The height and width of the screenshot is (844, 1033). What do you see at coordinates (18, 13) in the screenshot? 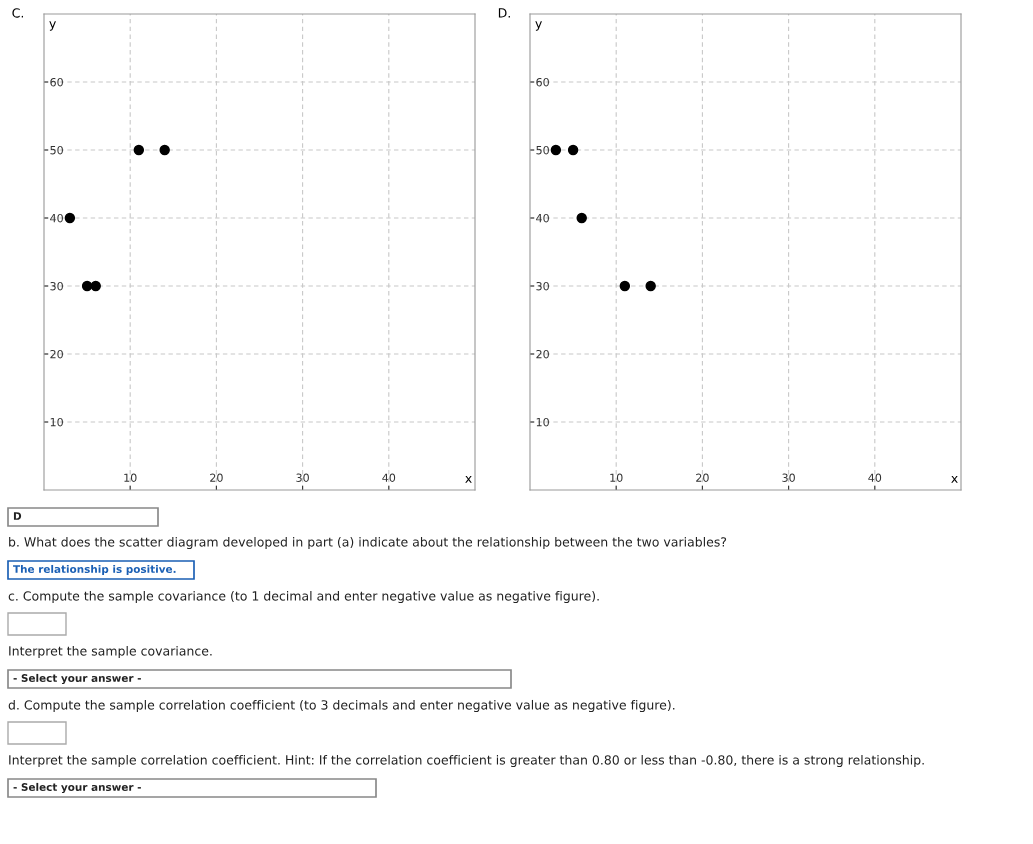
I see `chart-title: C.` at bounding box center [18, 13].